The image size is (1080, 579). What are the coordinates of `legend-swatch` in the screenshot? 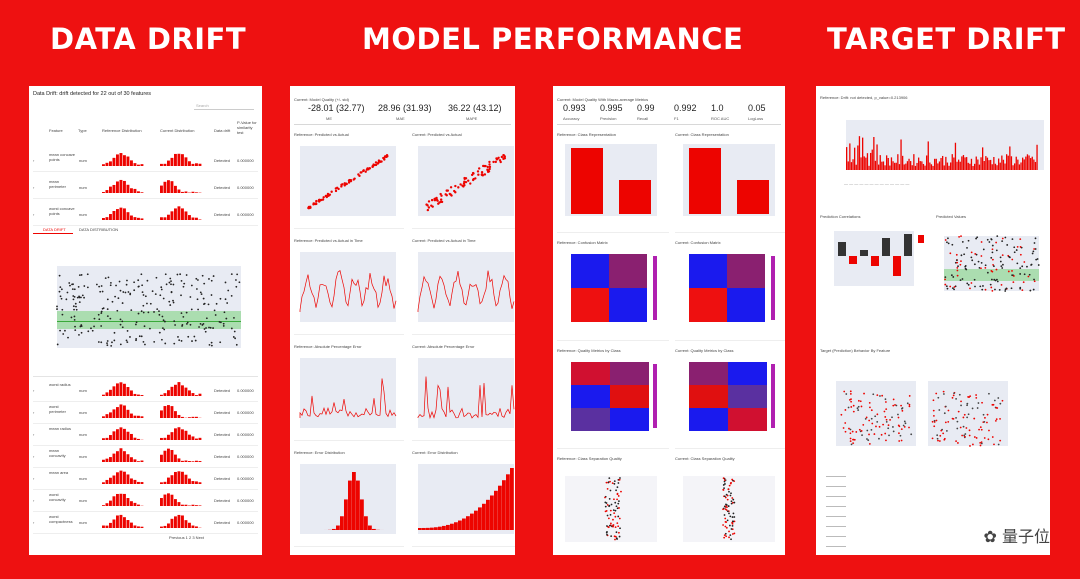 It's located at (921, 239).